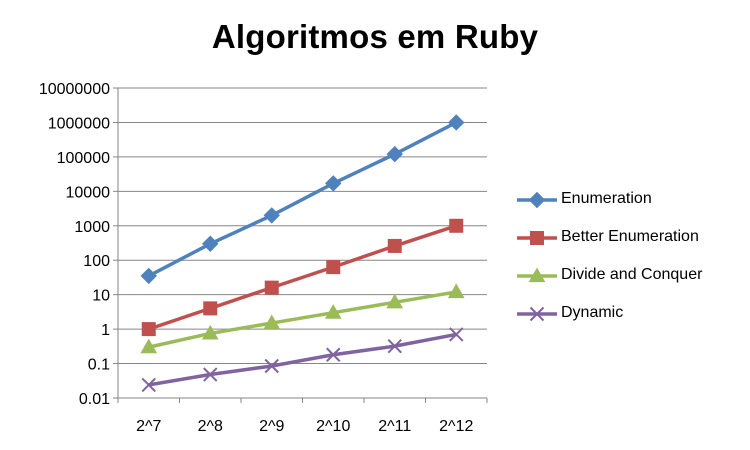 The height and width of the screenshot is (450, 750). What do you see at coordinates (271, 426) in the screenshot?
I see `x-tick-label: 2^9` at bounding box center [271, 426].